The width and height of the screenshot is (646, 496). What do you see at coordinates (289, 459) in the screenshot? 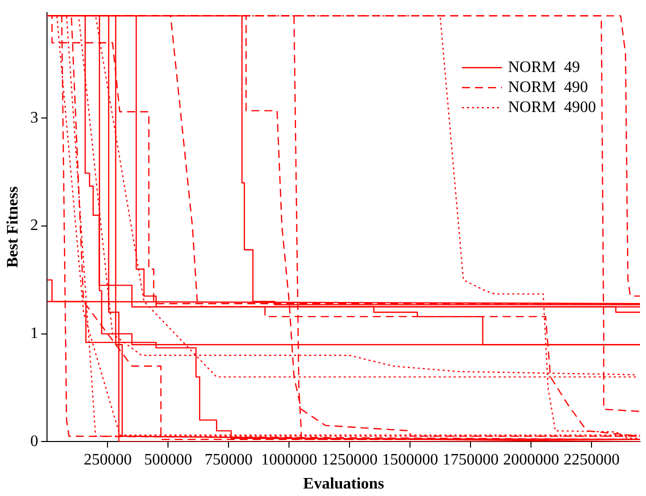
I see `x-tick-label: 1000000` at bounding box center [289, 459].